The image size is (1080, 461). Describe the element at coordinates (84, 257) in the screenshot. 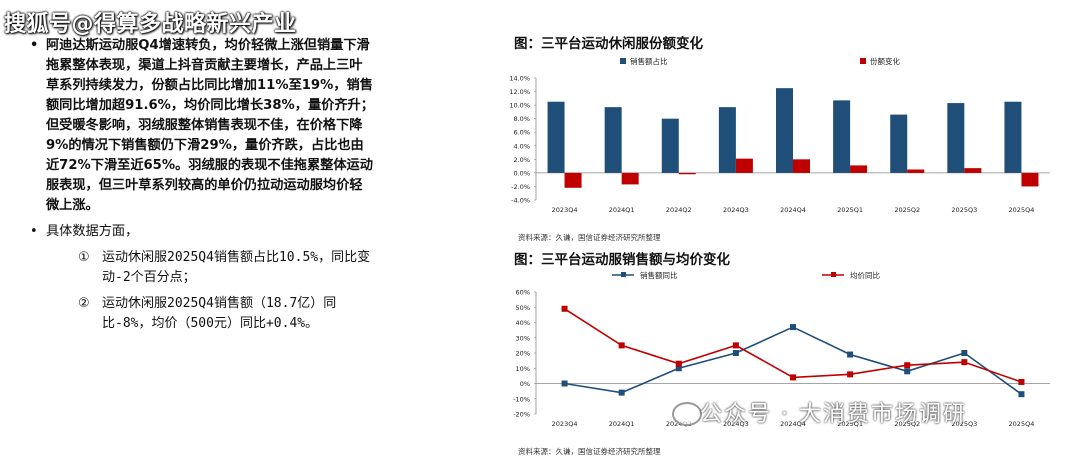

I see `sub-item-1-num: ①` at that location.